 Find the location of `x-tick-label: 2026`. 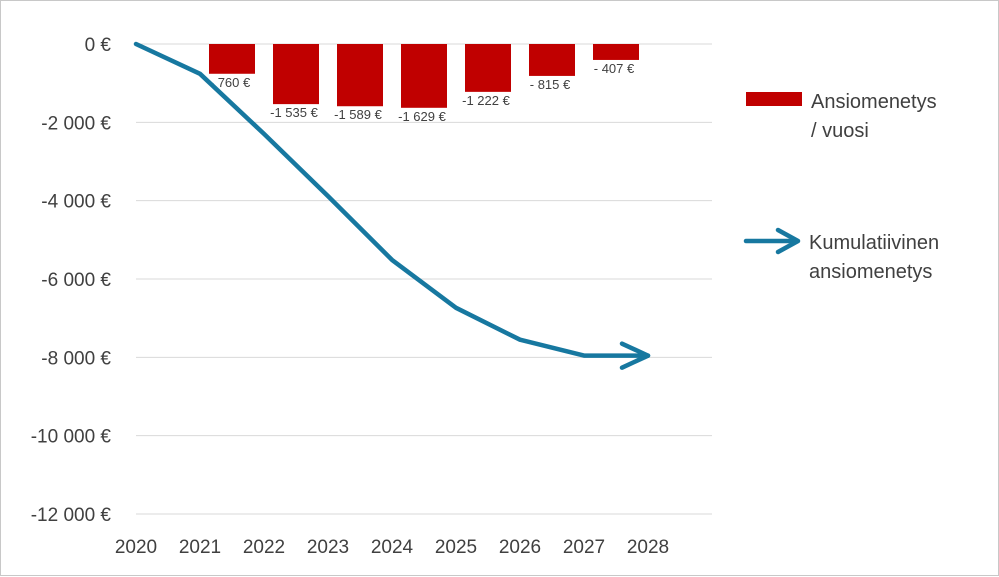

x-tick-label: 2026 is located at coordinates (520, 547).